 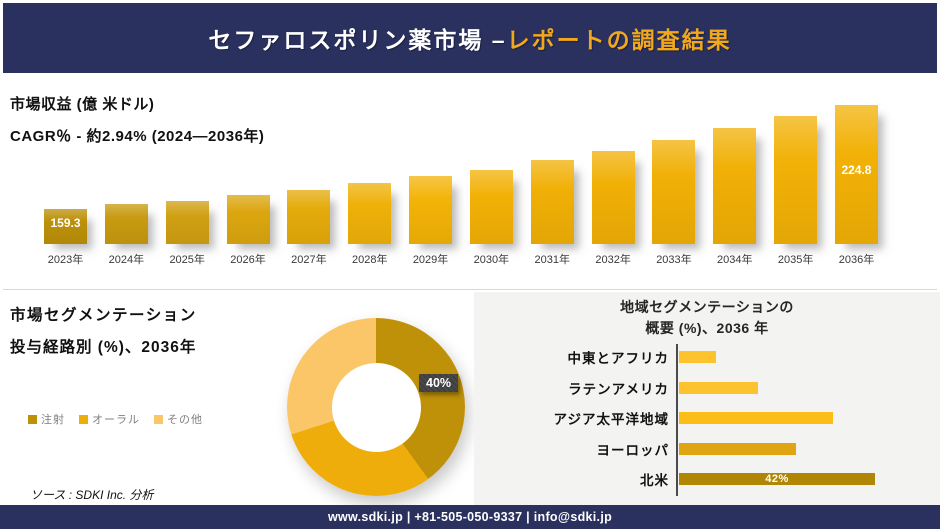 I want to click on regional-bar-value: 42%, so click(x=777, y=479).